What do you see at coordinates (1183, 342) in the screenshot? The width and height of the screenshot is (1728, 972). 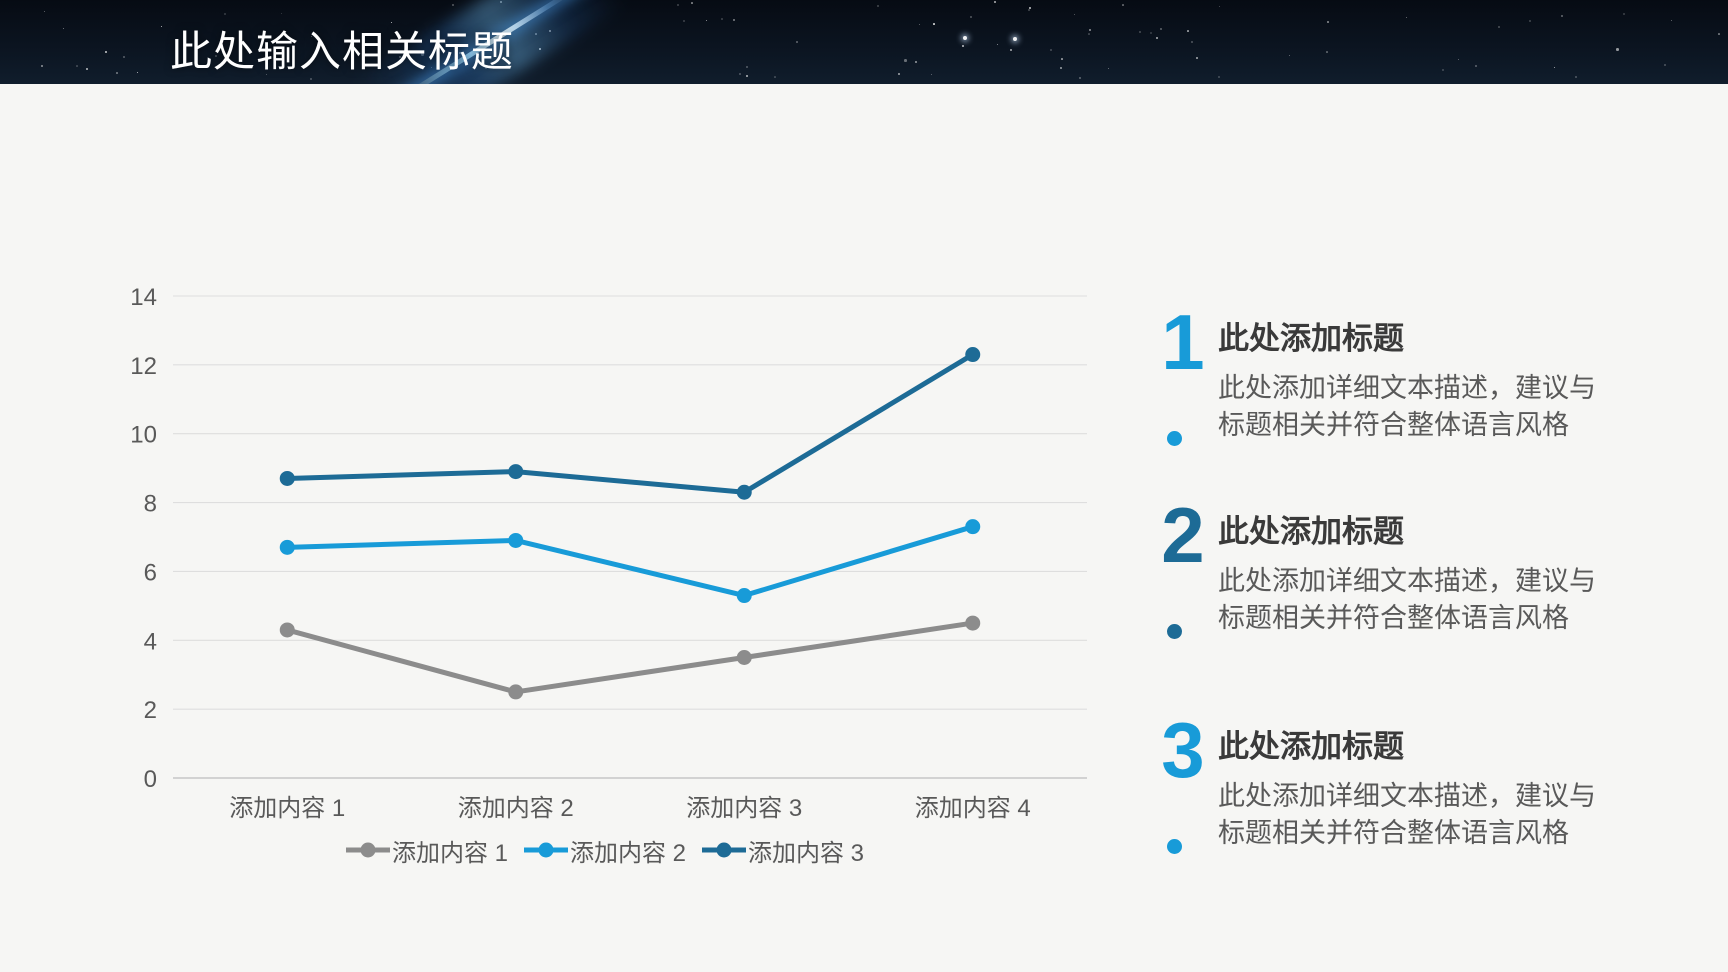 I see `item-number: 1` at bounding box center [1183, 342].